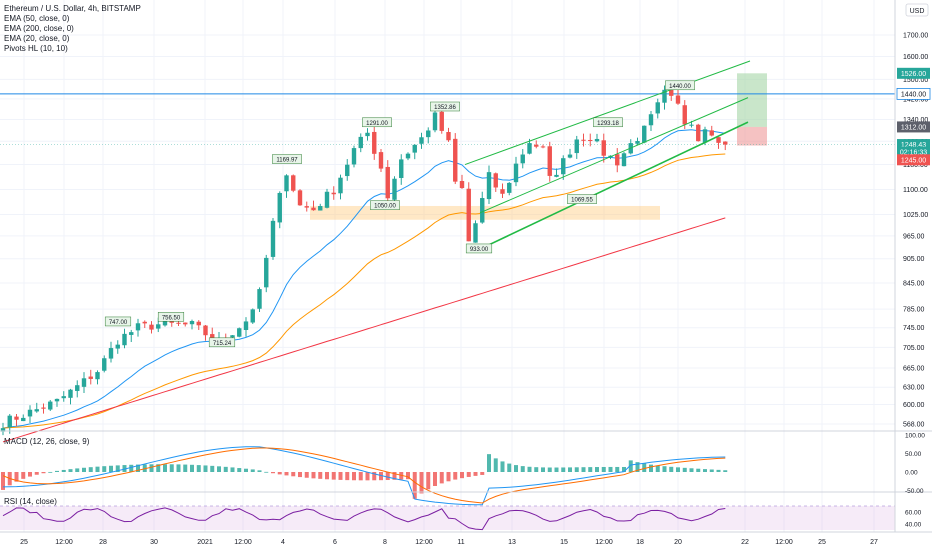 This screenshot has width=932, height=550. What do you see at coordinates (39, 28) in the screenshot?
I see `indicator-label: EMA (200, close, 0)` at bounding box center [39, 28].